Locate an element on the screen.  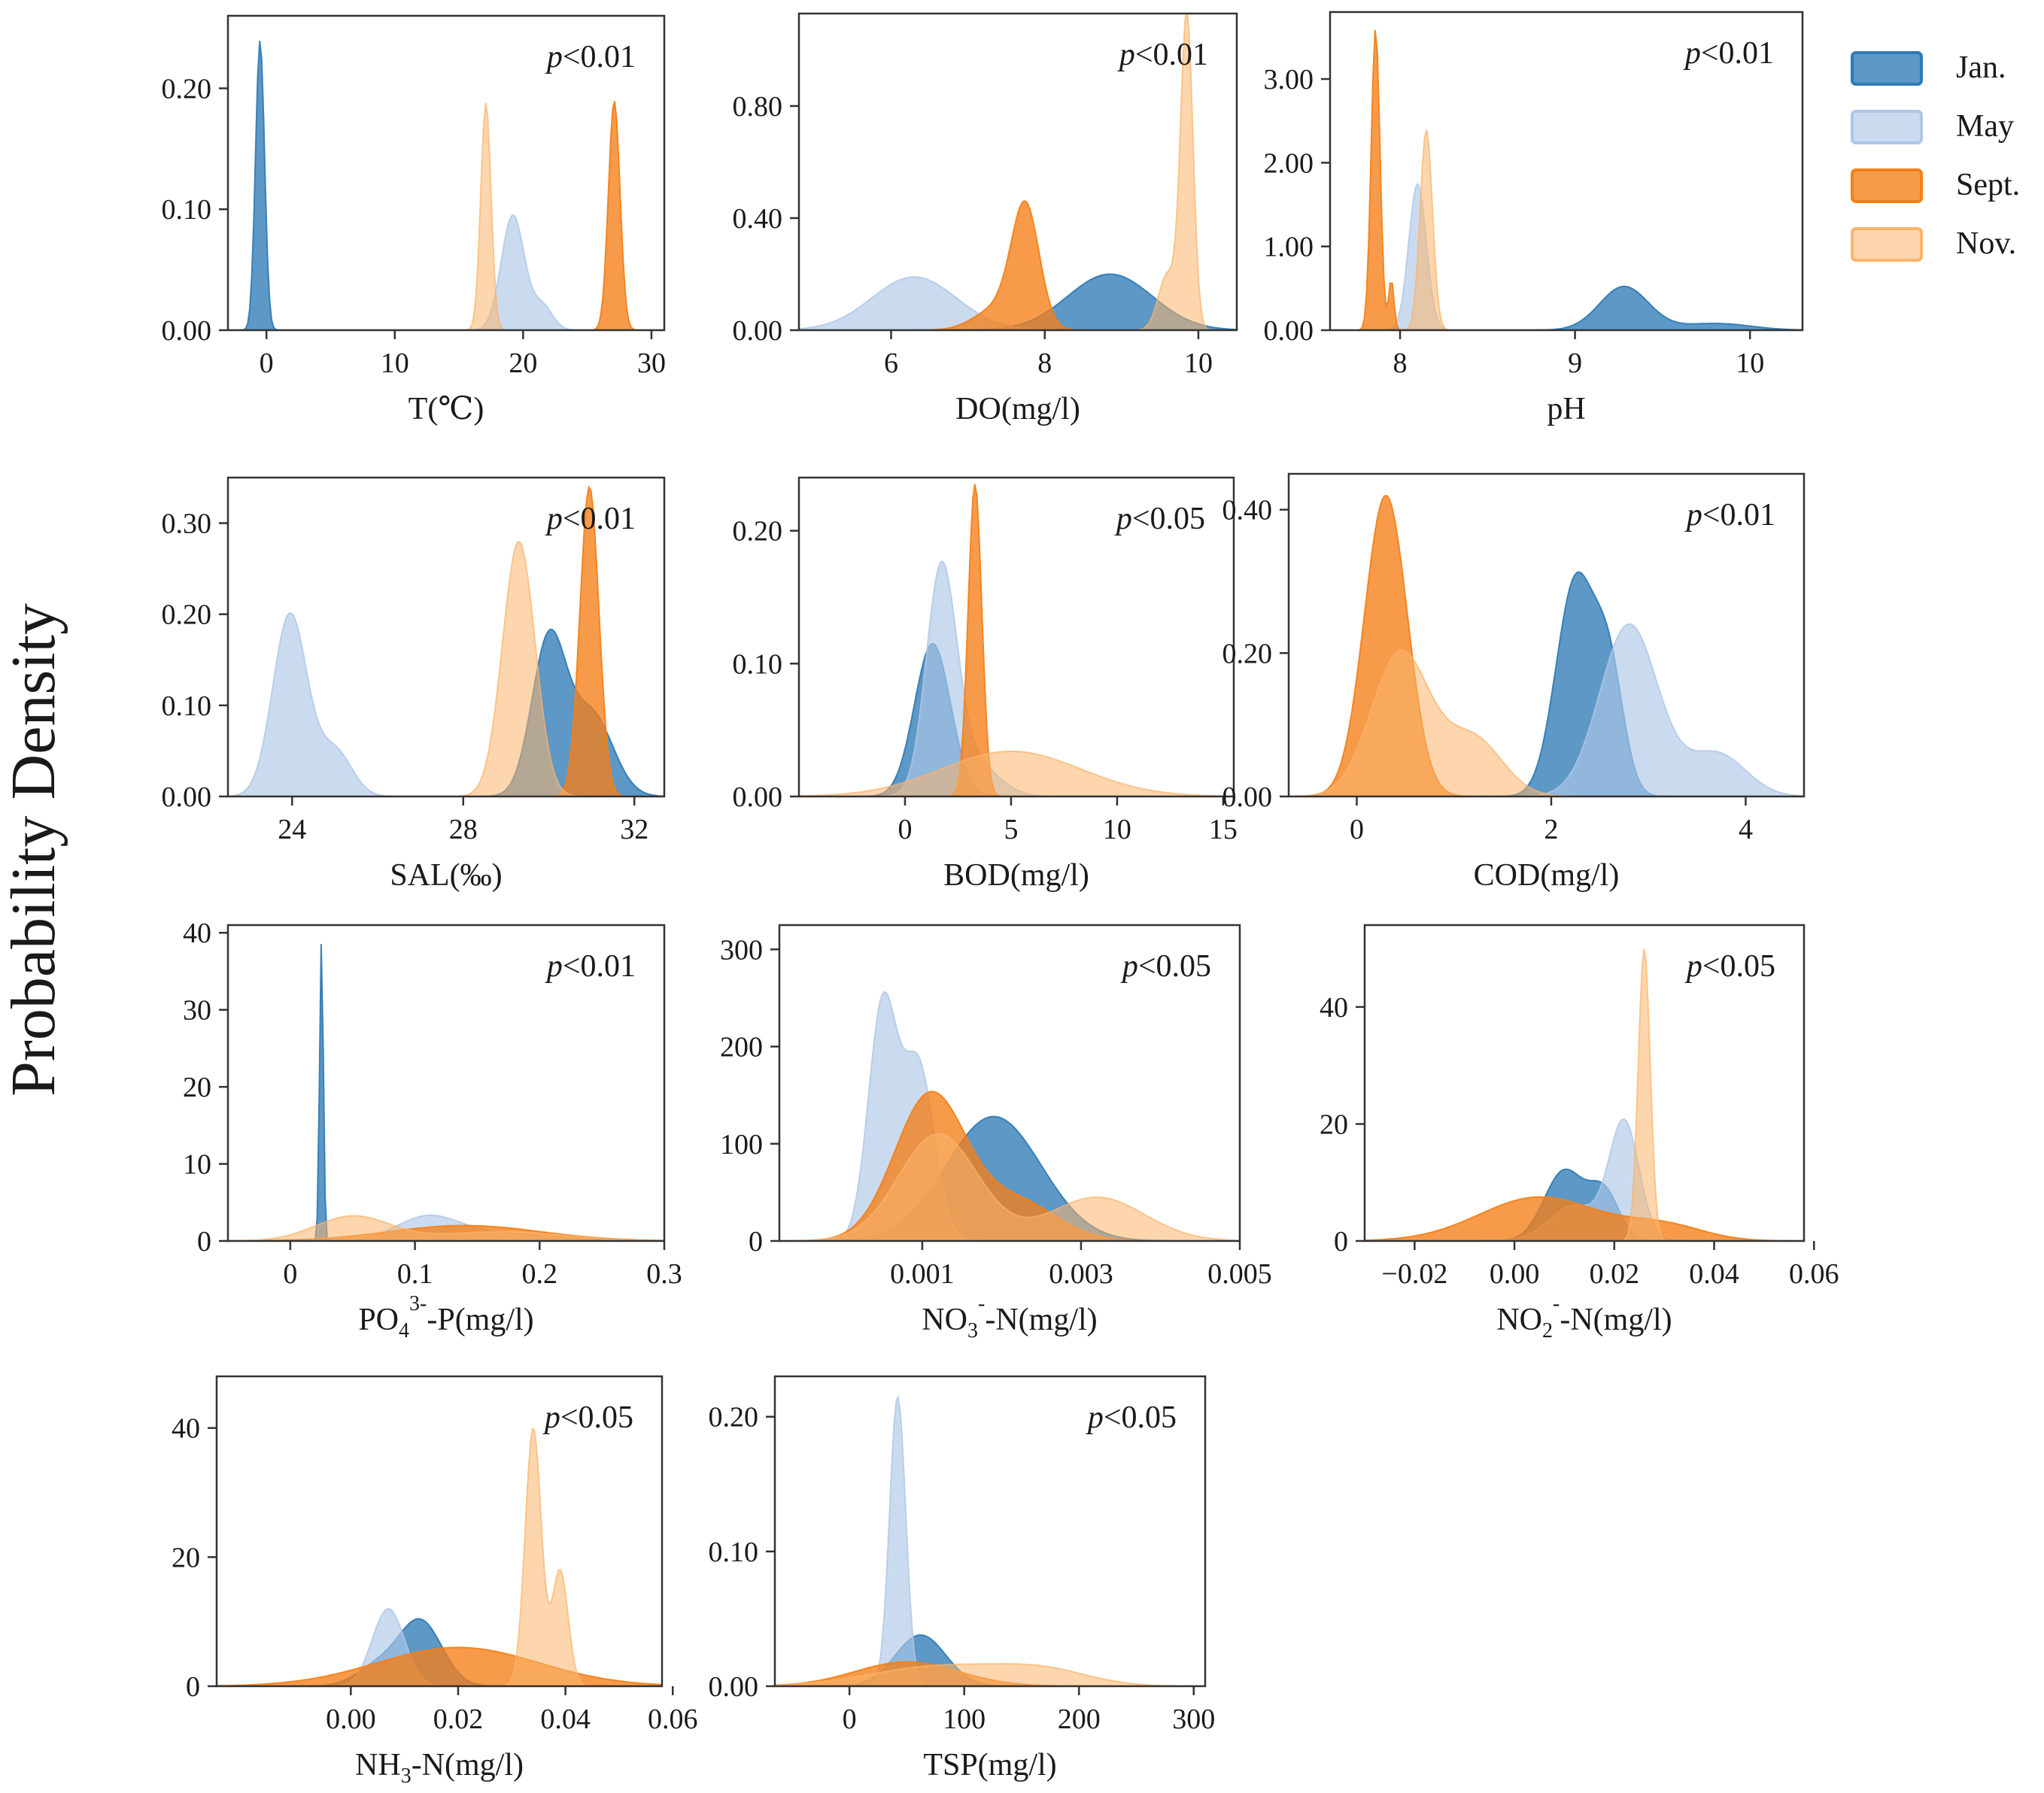
legend-label: Nov. is located at coordinates (1986, 244).